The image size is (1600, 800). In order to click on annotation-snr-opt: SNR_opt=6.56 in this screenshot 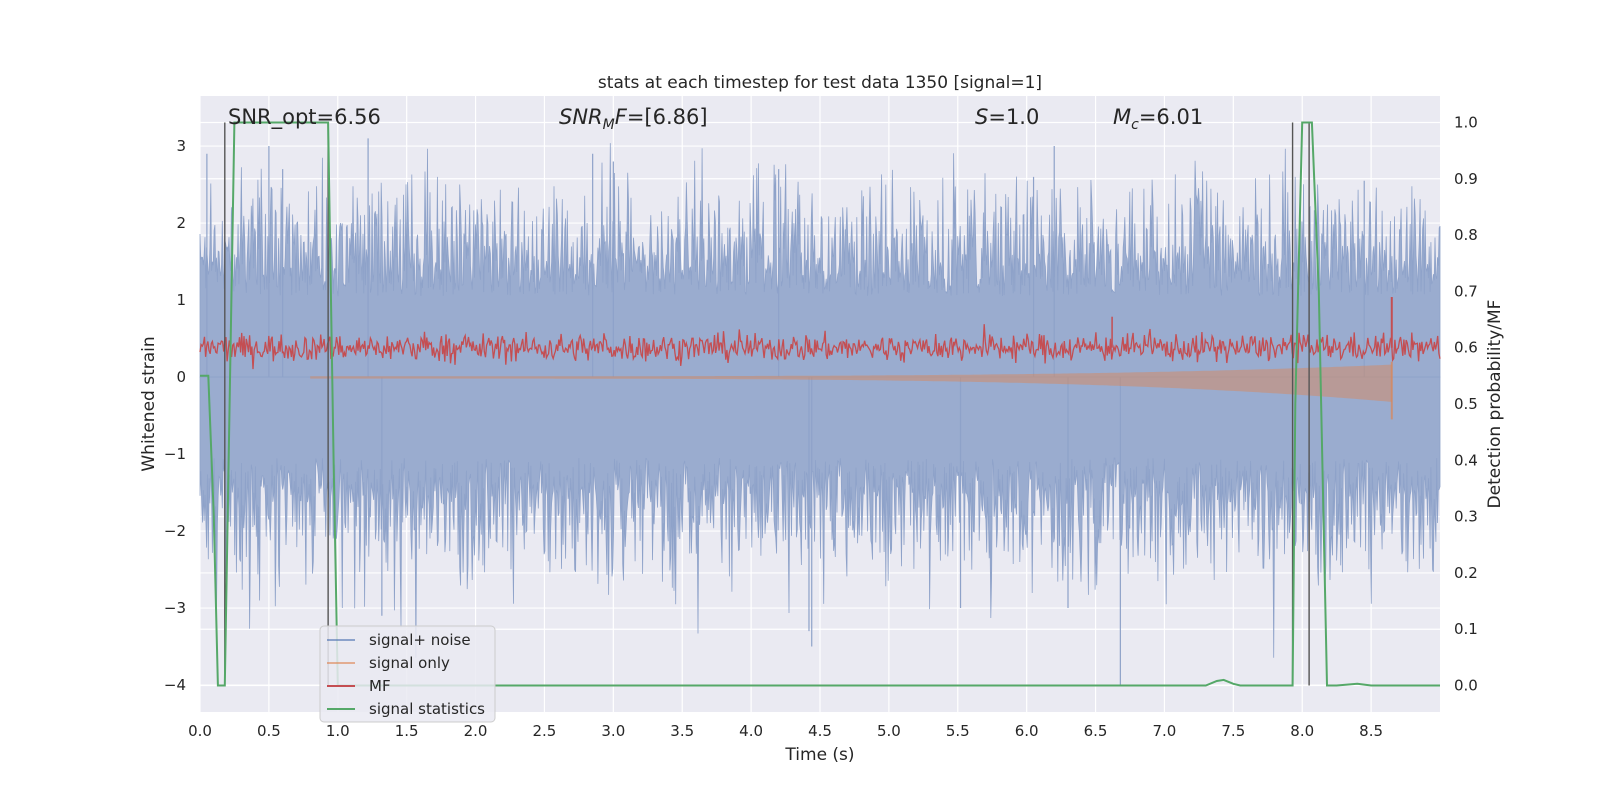, I will do `click(304, 117)`.